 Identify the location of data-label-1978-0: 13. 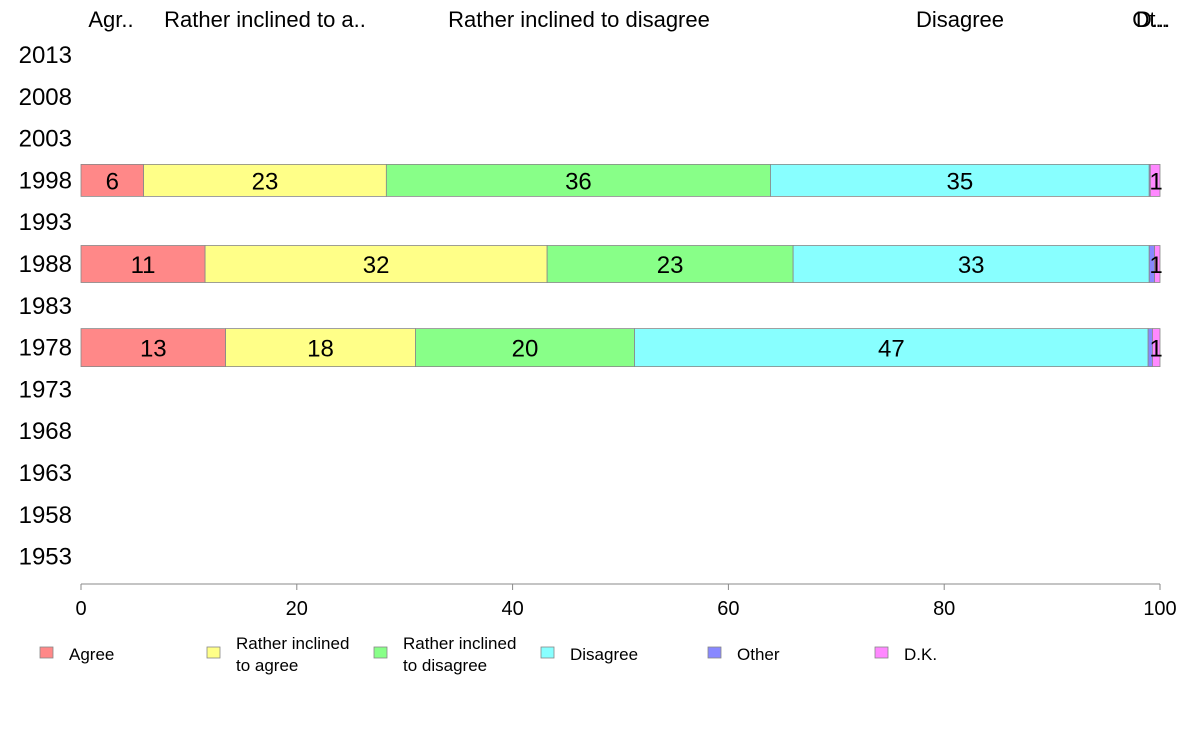
(153, 349).